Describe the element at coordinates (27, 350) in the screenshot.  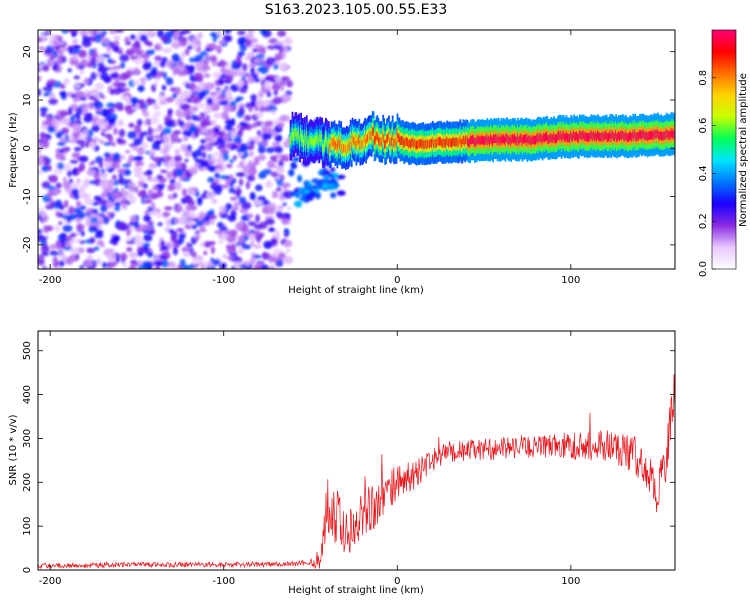
I see `y-tick-label: 500` at that location.